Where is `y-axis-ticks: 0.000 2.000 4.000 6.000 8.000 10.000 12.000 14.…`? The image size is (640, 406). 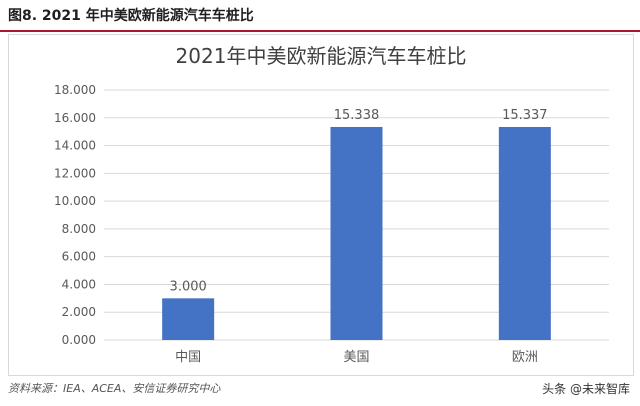
y-axis-ticks: 0.000 2.000 4.000 6.000 8.000 10.000 12.000 14.… is located at coordinates (75, 215).